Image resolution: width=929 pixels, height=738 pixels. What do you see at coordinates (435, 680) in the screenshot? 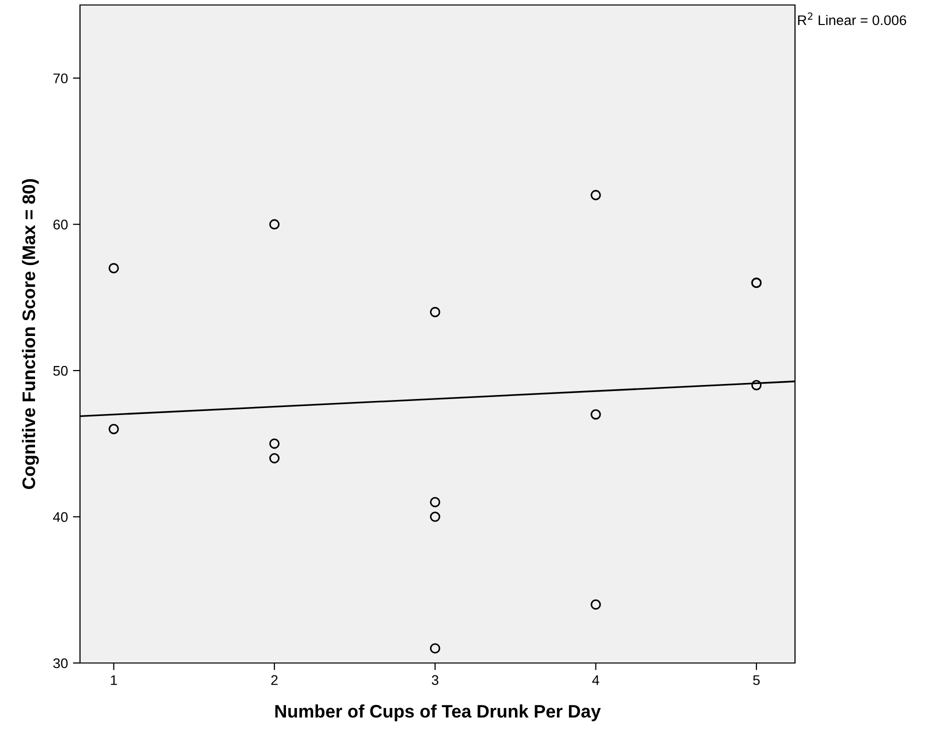
I see `x-tick-label: 3` at bounding box center [435, 680].